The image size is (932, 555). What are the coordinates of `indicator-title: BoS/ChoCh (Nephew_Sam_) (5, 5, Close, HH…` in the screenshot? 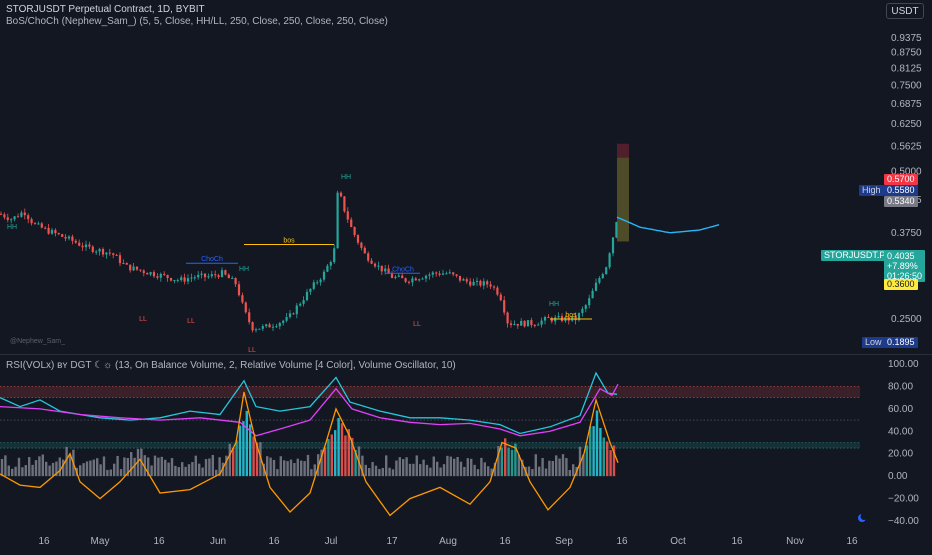 It's located at (197, 21).